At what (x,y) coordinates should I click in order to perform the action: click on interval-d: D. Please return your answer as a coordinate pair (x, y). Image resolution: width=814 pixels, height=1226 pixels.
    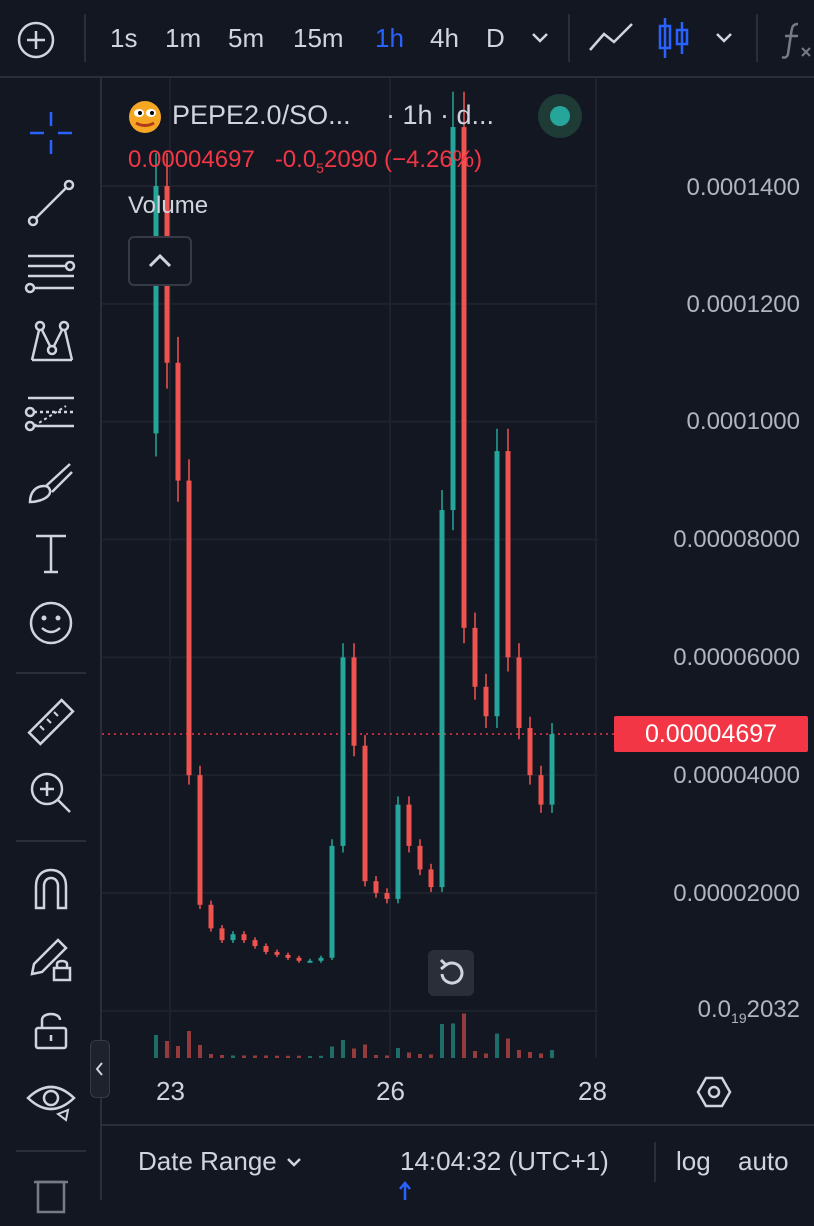
    Looking at the image, I should click on (495, 38).